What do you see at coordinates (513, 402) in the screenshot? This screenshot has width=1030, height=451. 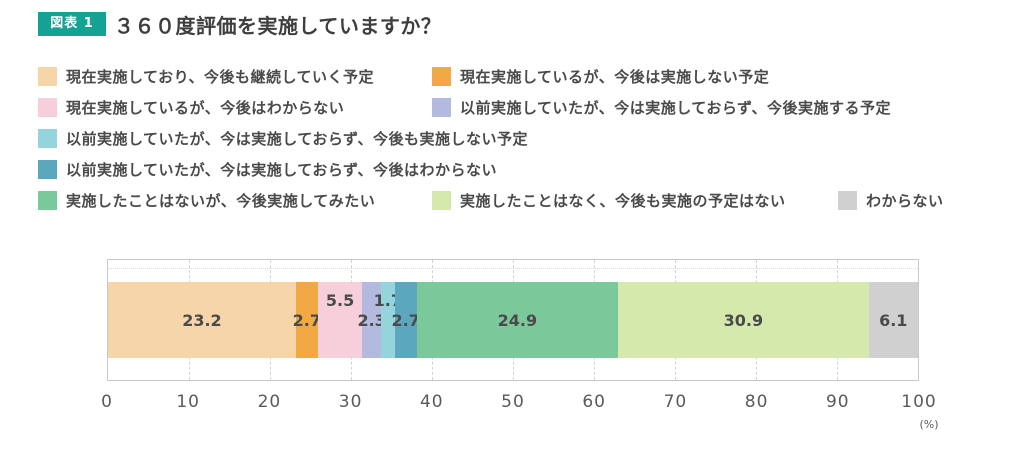 I see `x-axis-tick: 50` at bounding box center [513, 402].